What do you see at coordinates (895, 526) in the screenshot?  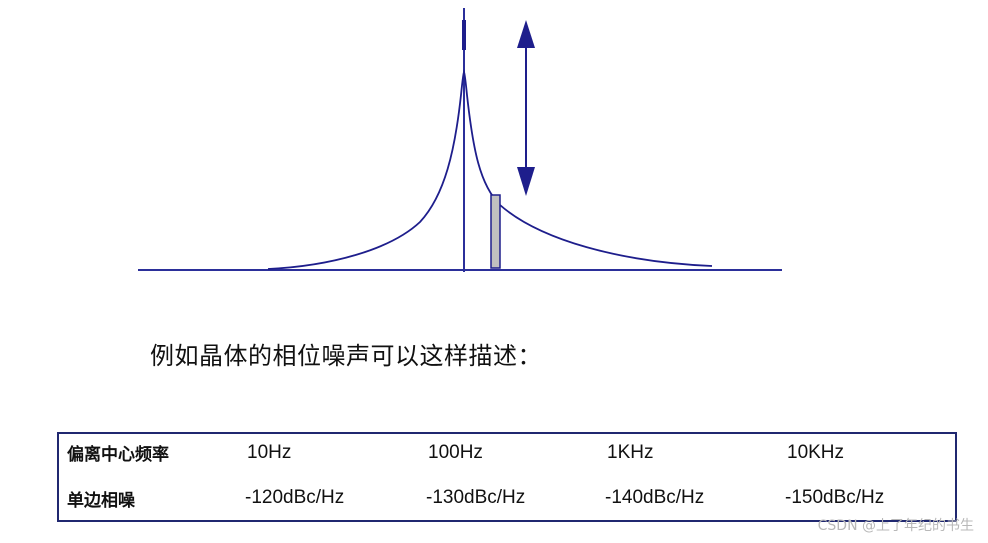 I see `watermark: CSDN @上了年纪的书生` at bounding box center [895, 526].